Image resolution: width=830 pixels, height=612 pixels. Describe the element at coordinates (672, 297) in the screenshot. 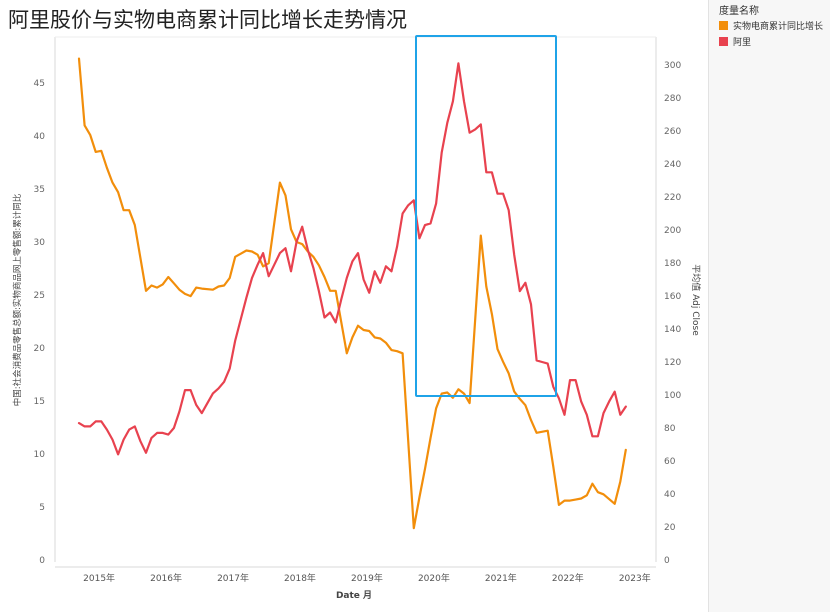

I see `y-right-tick-label: 160` at that location.